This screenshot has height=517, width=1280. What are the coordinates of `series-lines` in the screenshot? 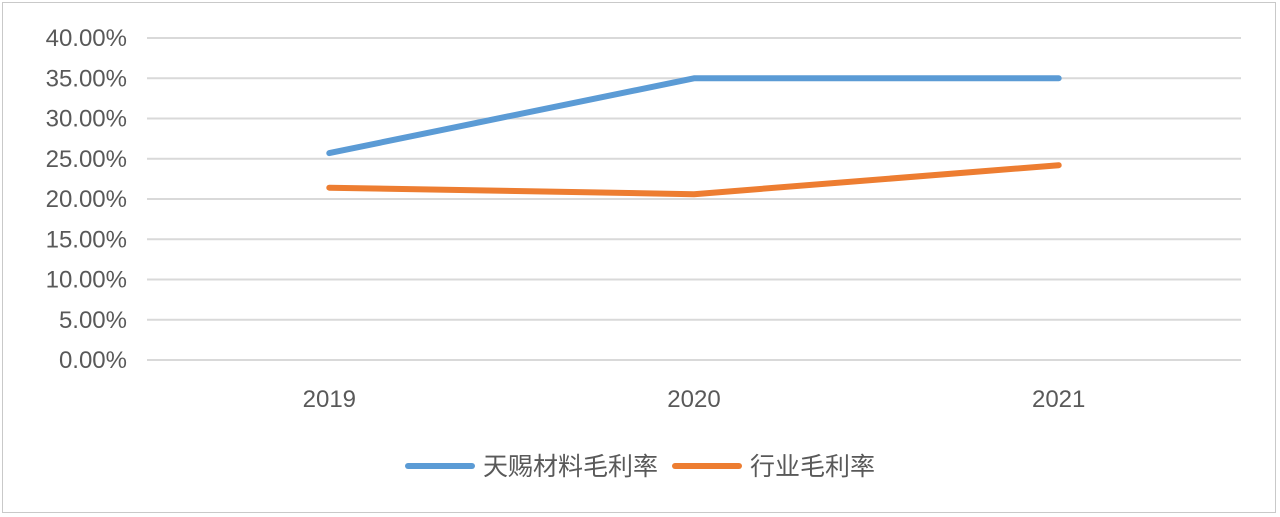 It's located at (694, 136).